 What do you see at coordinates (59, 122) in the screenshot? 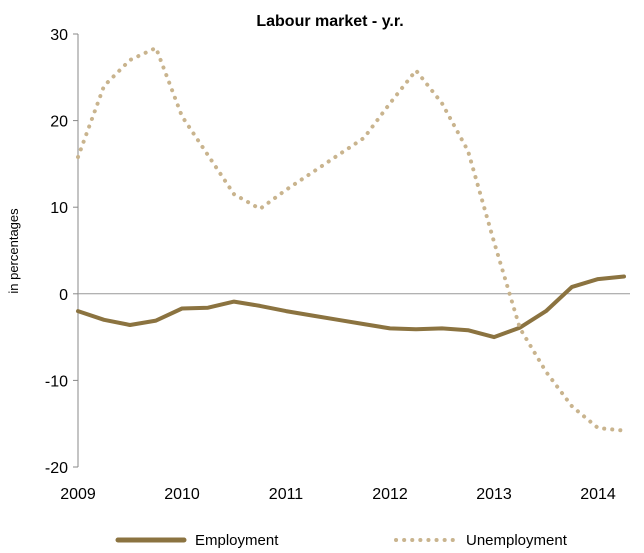
I see `y-tick-label: 20` at bounding box center [59, 122].